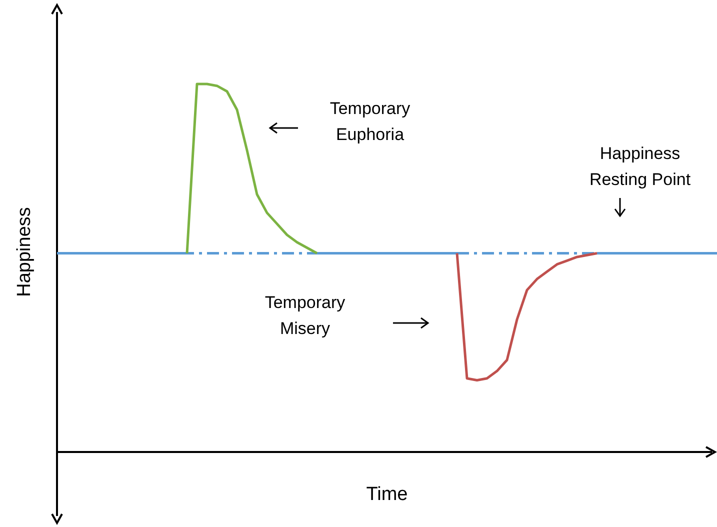 The height and width of the screenshot is (527, 717). I want to click on y-axis-title: Happiness, so click(24, 252).